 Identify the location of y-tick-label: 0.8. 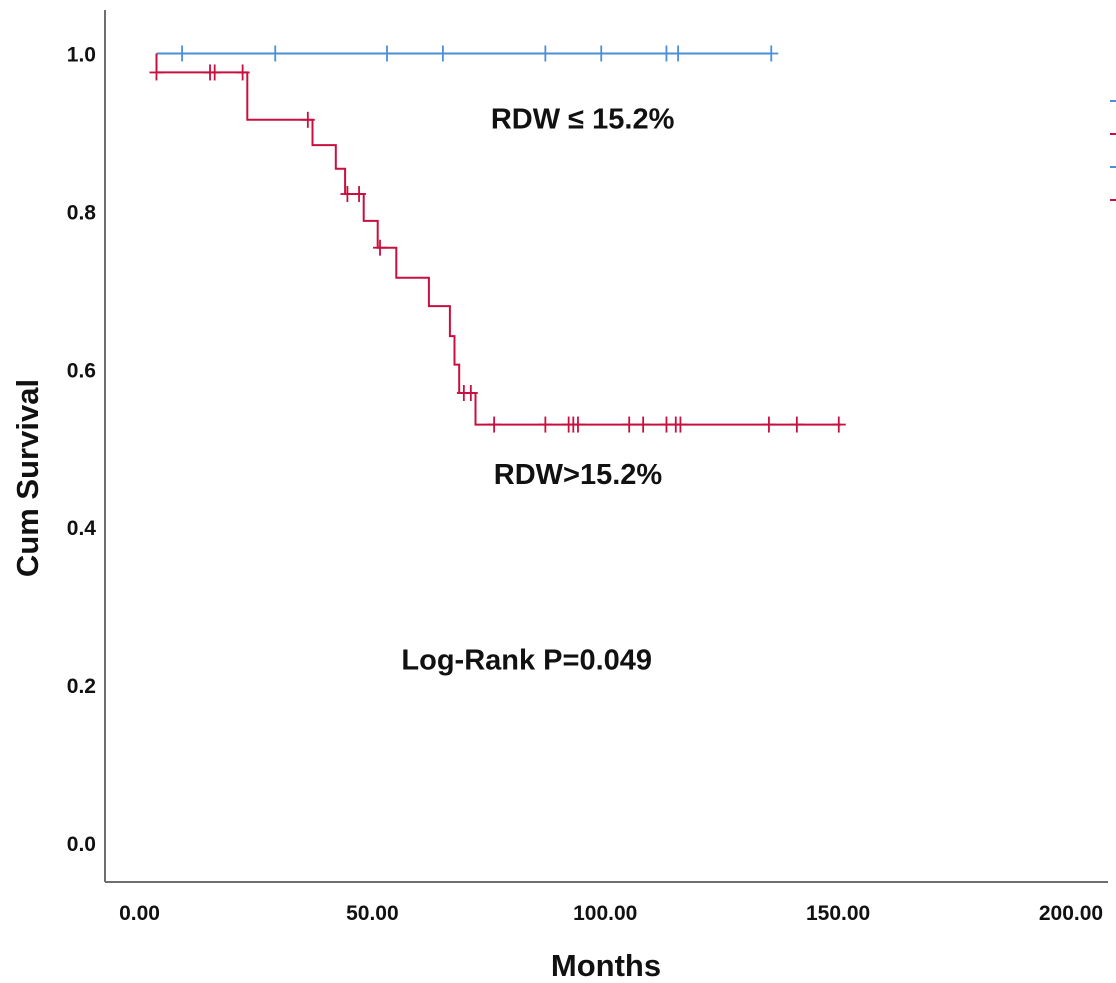
(82, 212).